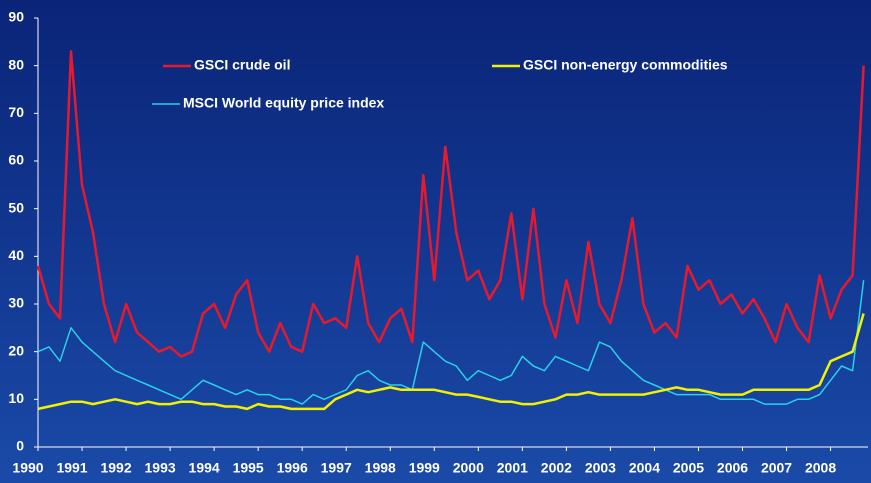 The image size is (871, 483). Describe the element at coordinates (820, 468) in the screenshot. I see `x-tick-label: 2008` at that location.